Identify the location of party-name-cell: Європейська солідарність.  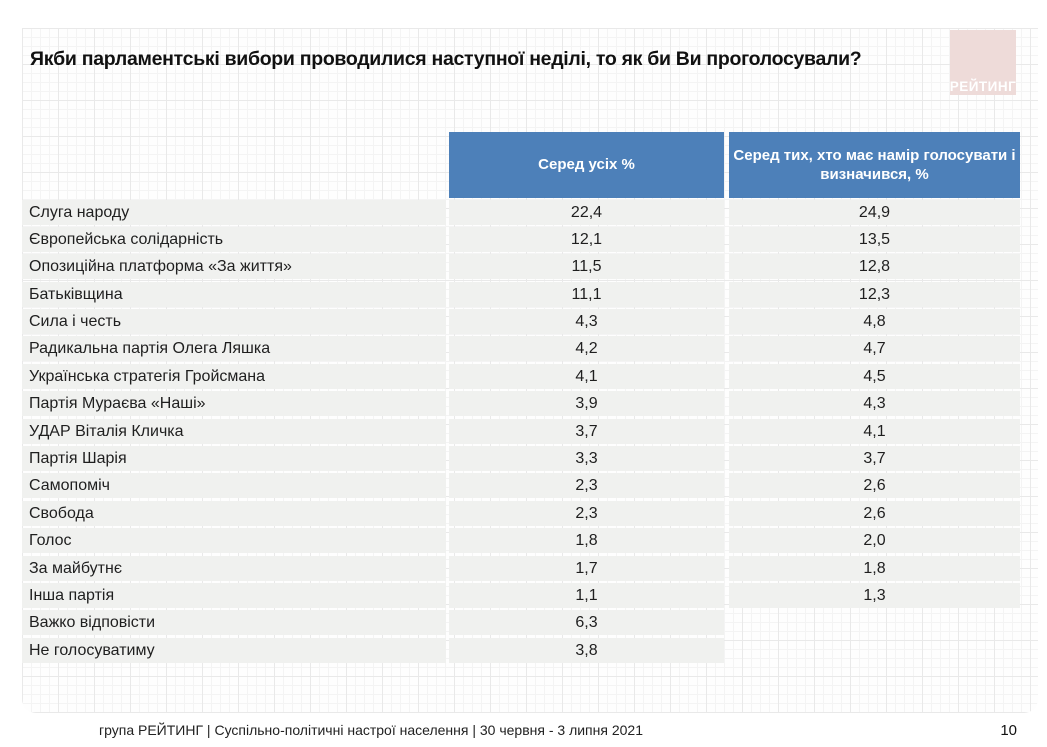
(234, 239).